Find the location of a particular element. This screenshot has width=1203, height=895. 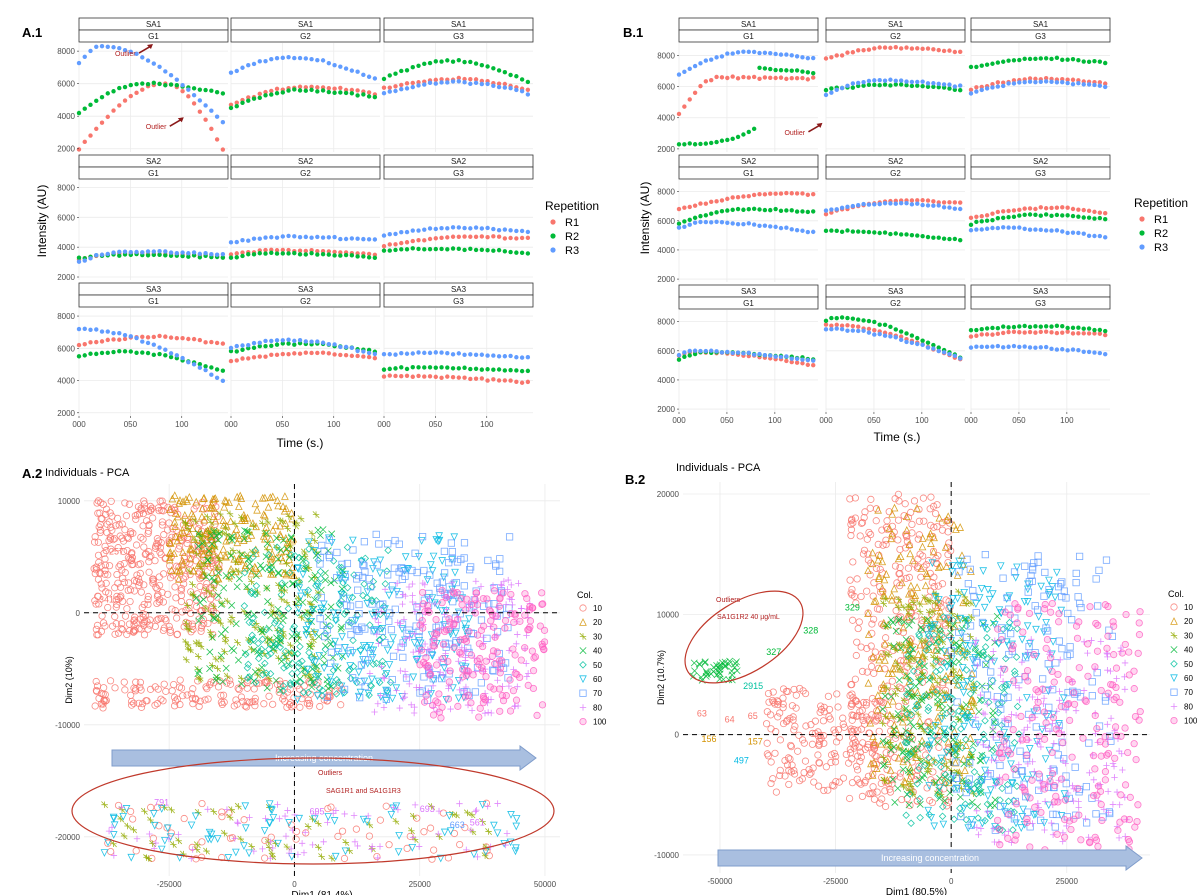

strip-label: SA3 is located at coordinates (154, 289).